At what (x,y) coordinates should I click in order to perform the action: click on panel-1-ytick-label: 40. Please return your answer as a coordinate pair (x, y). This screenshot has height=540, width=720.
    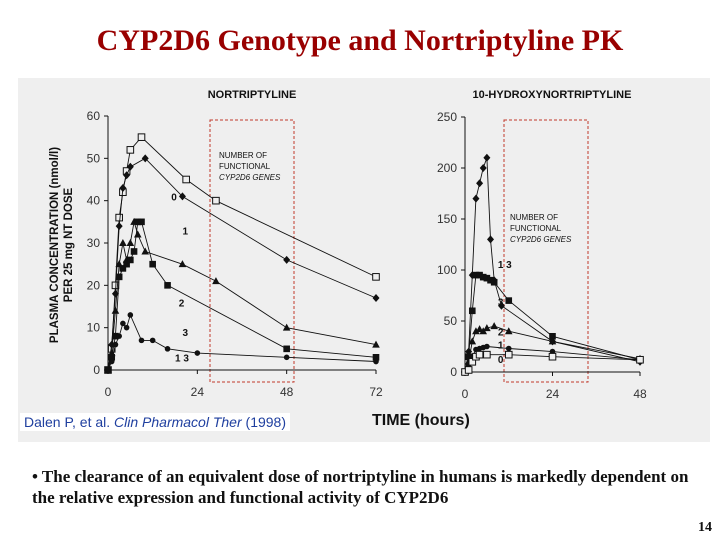
    Looking at the image, I should click on (94, 201).